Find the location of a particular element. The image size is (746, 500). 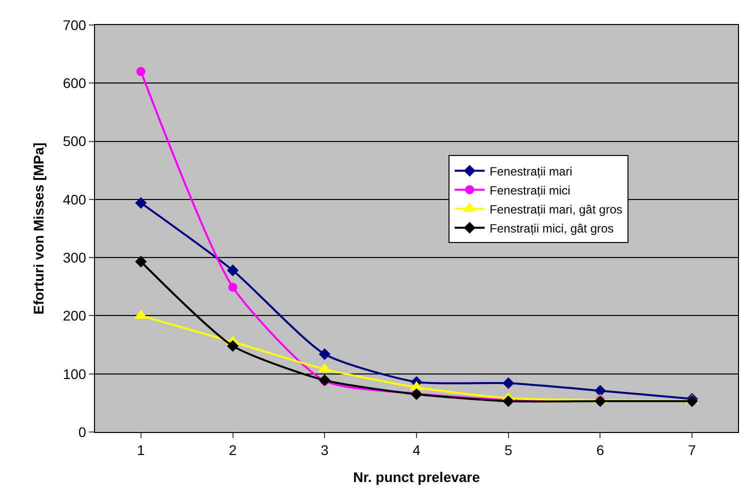

y-tick-label: 400 is located at coordinates (74, 199).